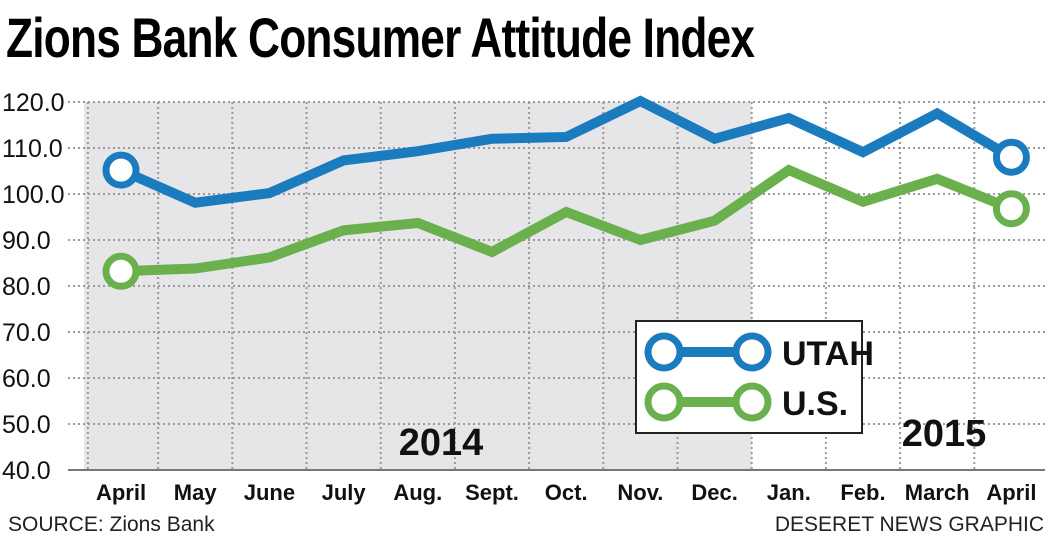  I want to click on y-tick-label: 90.0, so click(26, 241).